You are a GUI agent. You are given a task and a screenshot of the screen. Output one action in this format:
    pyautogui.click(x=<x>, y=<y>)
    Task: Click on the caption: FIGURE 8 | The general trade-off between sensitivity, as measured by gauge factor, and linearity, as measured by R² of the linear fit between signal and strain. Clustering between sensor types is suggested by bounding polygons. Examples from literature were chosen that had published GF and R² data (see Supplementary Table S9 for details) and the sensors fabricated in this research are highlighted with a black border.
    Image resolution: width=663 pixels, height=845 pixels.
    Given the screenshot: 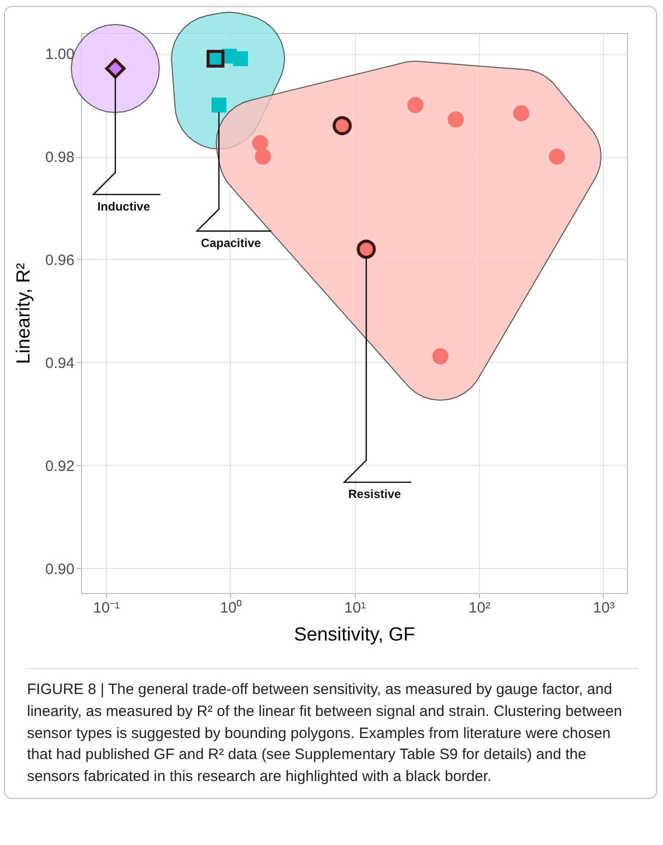 What is the action you would take?
    pyautogui.click(x=325, y=733)
    